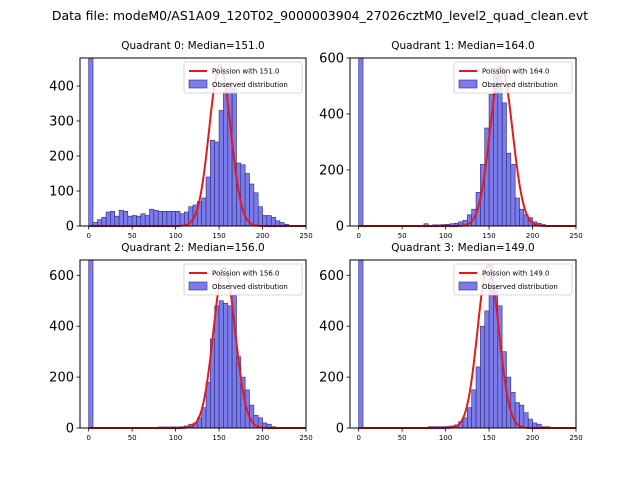 Image resolution: width=640 pixels, height=480 pixels. I want to click on legend: Poission with 164.0 Observed distribution, so click(513, 77).